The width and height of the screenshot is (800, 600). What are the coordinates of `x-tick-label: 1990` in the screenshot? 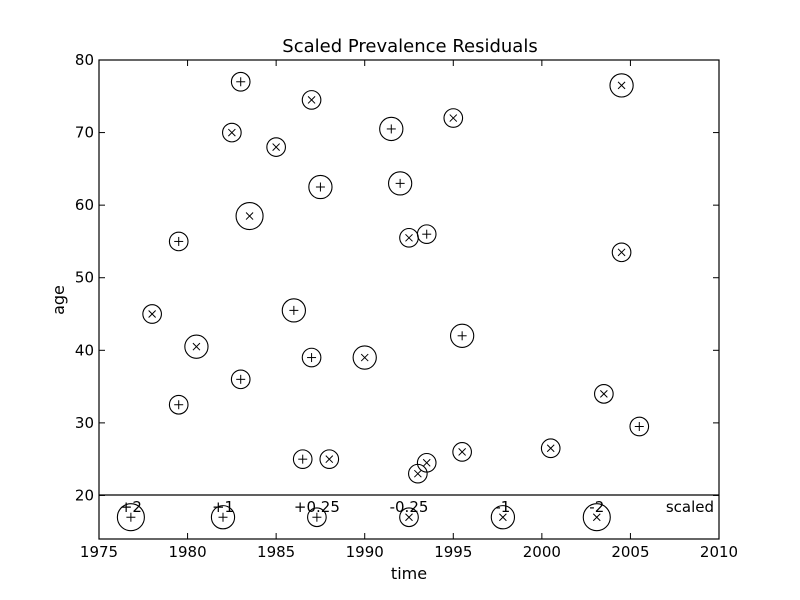 It's located at (365, 552).